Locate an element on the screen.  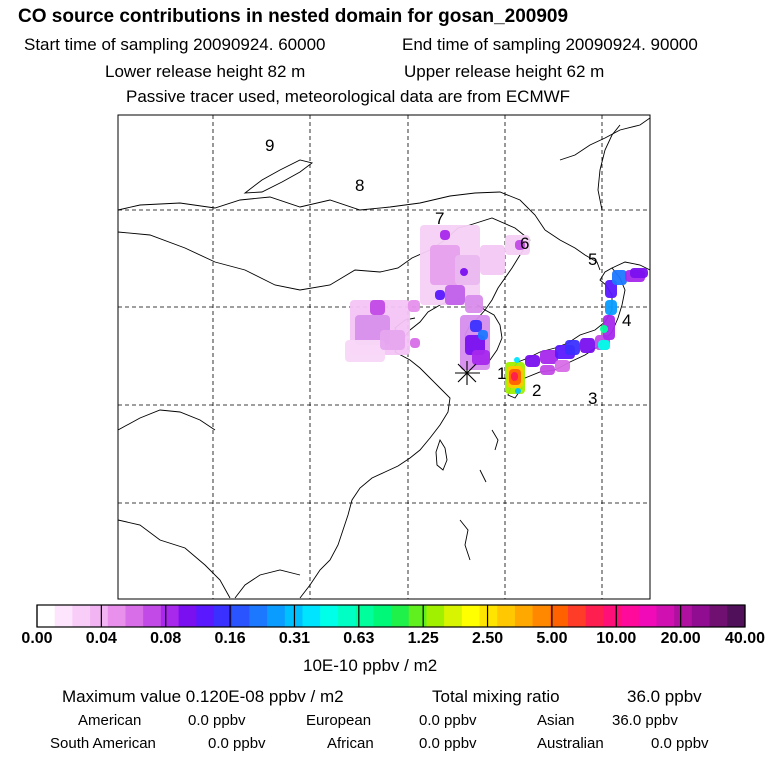
colorbar-tick-label: 0.63 is located at coordinates (359, 638).